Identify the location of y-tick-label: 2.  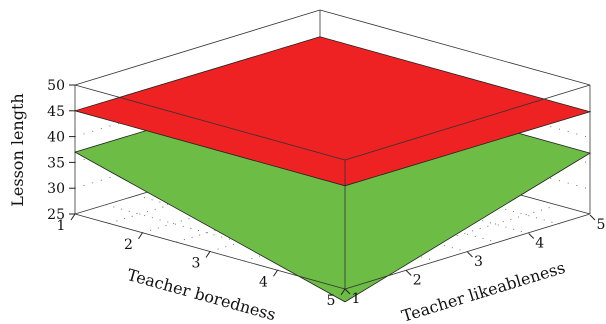
(417, 281).